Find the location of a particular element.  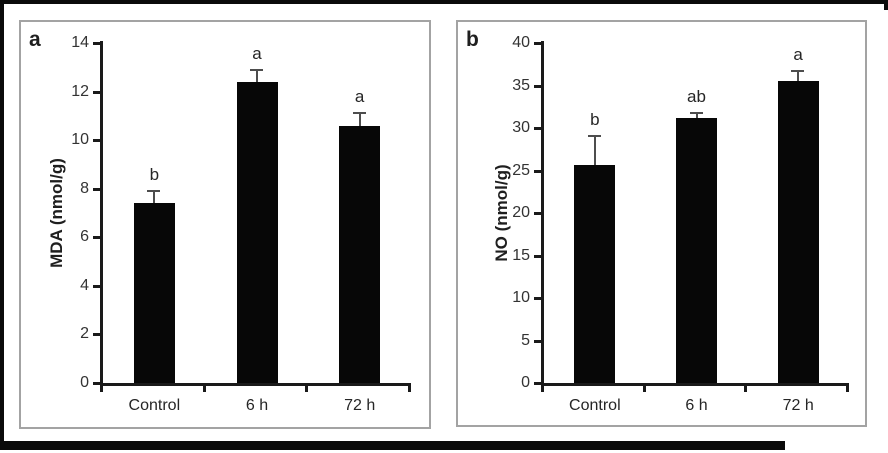

y-tick-label: 15 is located at coordinates (521, 255).